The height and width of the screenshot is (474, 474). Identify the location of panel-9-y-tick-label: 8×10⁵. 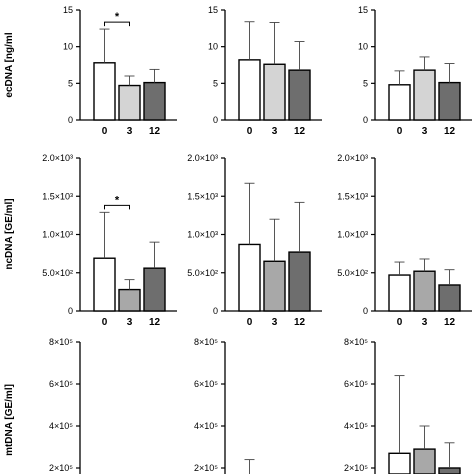
(356, 342).